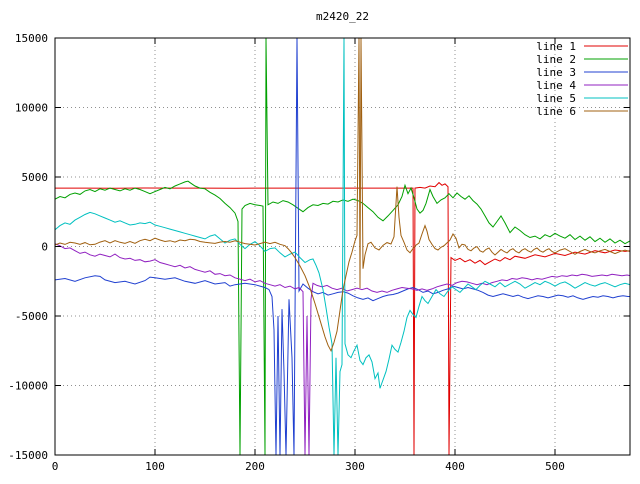  I want to click on legend-label-line-5: line 5, so click(556, 98).